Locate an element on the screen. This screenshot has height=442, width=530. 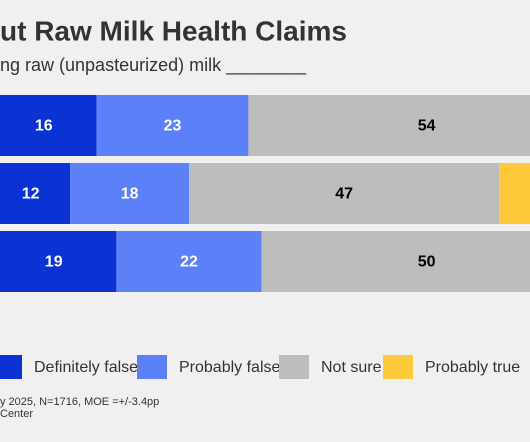
legend-label: Probably true is located at coordinates (472, 367).